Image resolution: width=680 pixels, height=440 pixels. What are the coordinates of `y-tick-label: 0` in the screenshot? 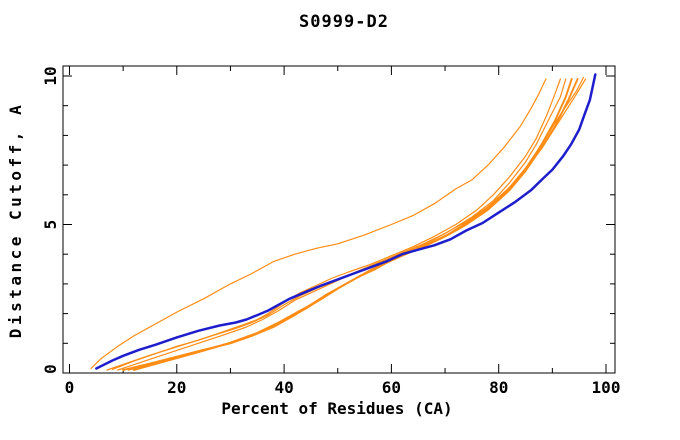 It's located at (50, 369).